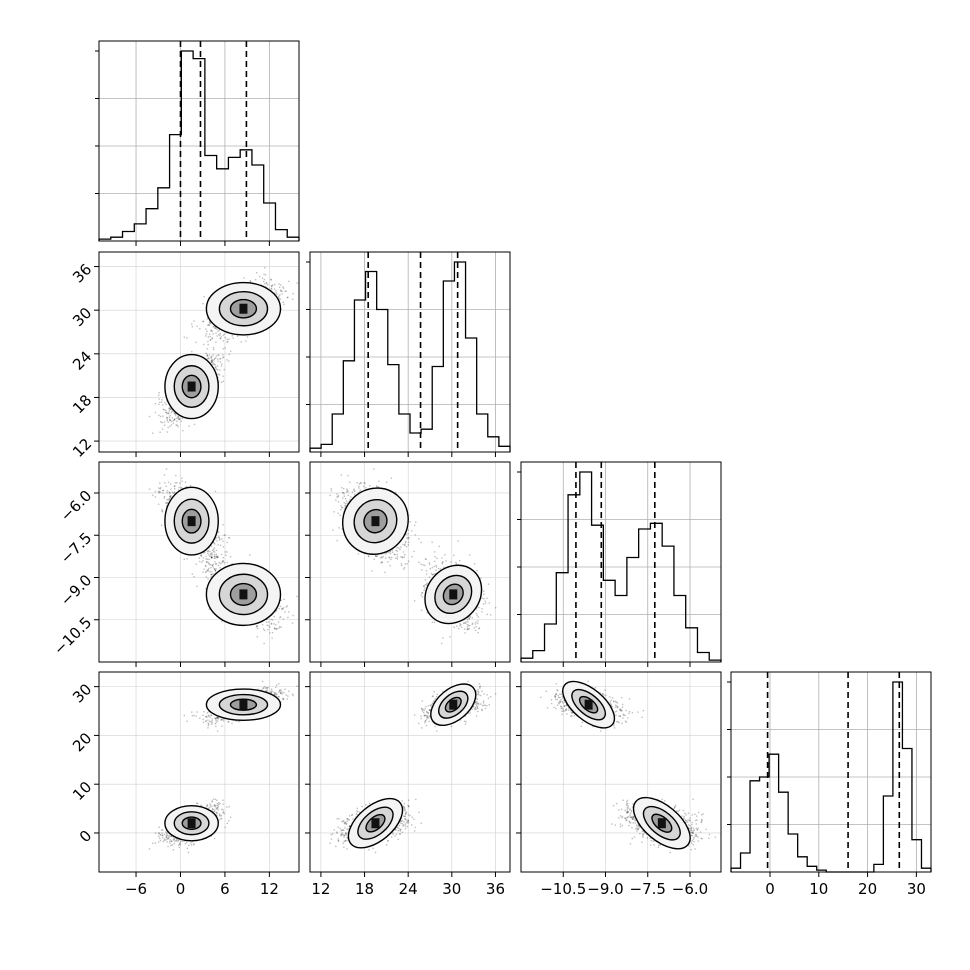 The image size is (970, 970). What do you see at coordinates (243, 308) in the screenshot?
I see `density-peak` at bounding box center [243, 308].